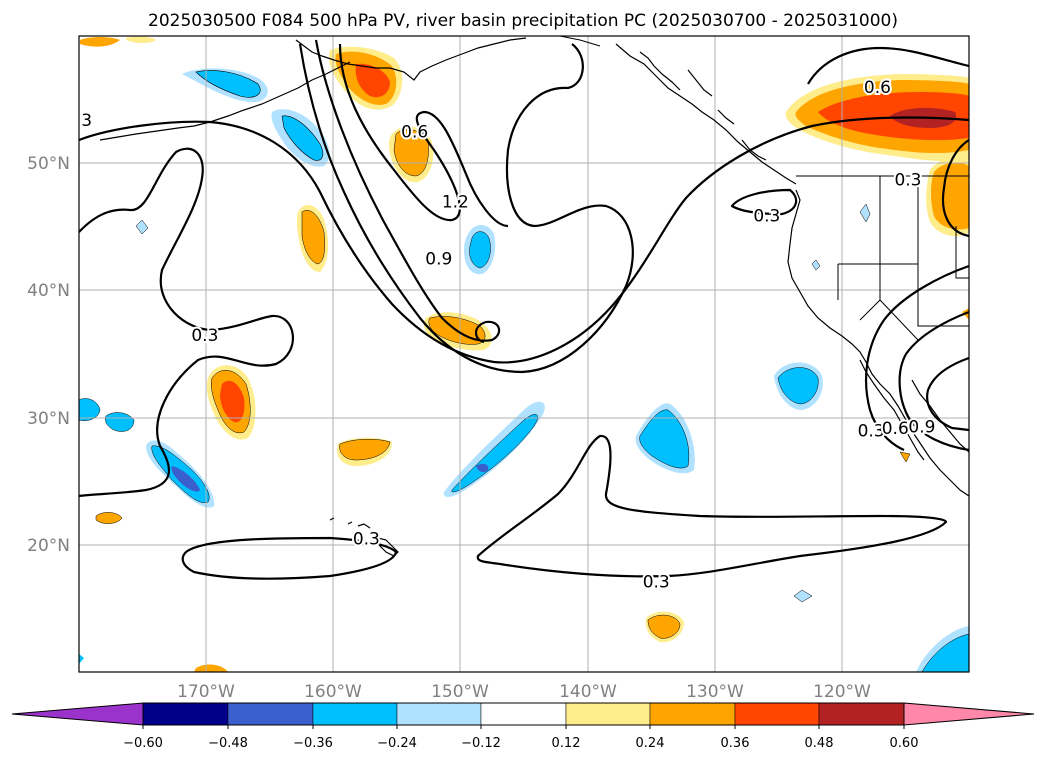 The height and width of the screenshot is (765, 1047). I want to click on lat-label-20n: 20°N, so click(48, 546).